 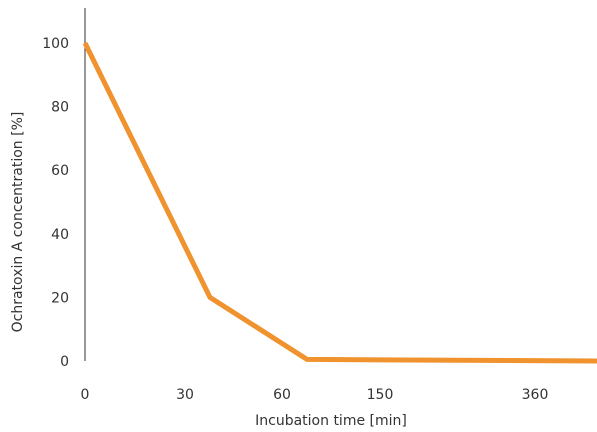 I want to click on x-tick-label: 60, so click(x=282, y=395).